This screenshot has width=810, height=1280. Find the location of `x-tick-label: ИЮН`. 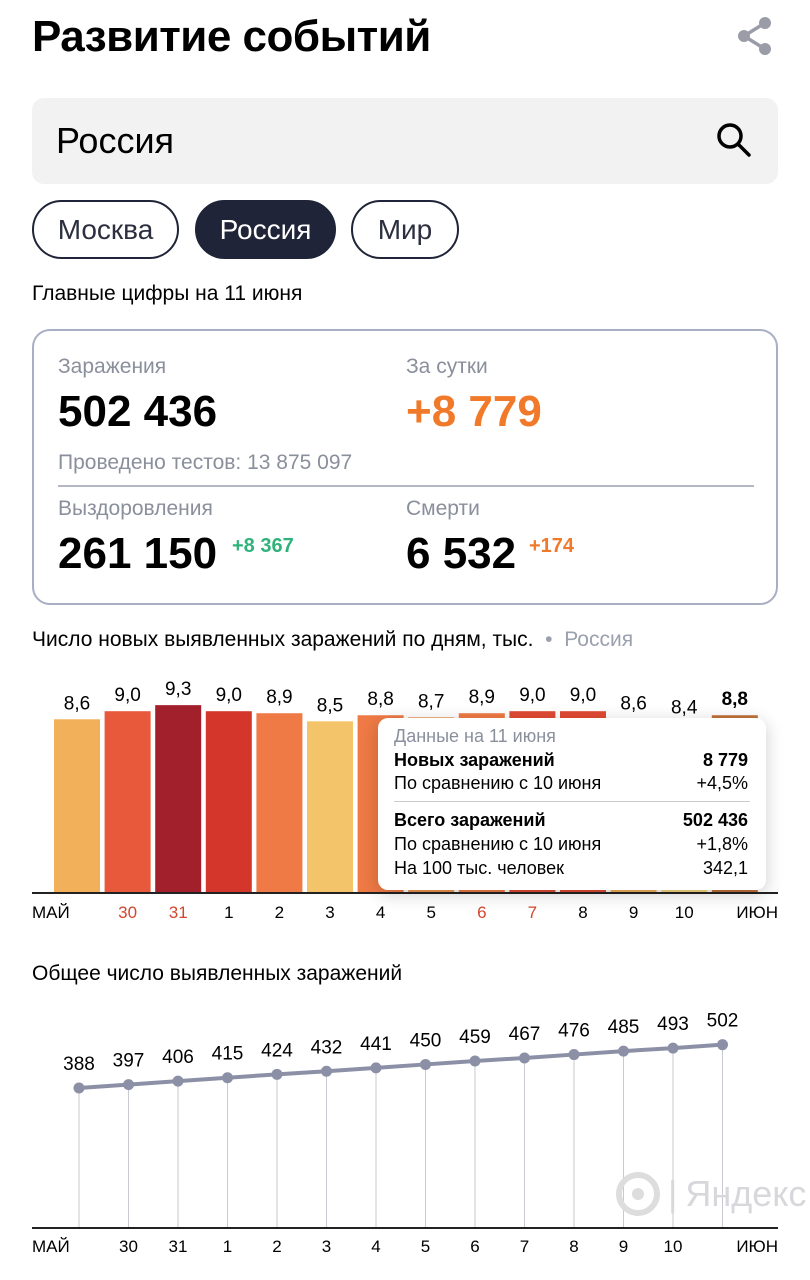

x-tick-label: ИЮН is located at coordinates (757, 1246).